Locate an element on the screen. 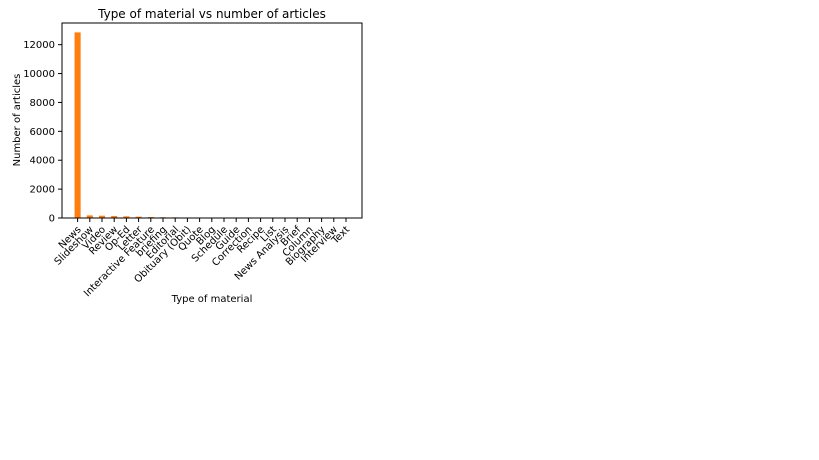 The height and width of the screenshot is (460, 819). y-axis: 0 2000 4000 6000 8000 10000 12000 is located at coordinates (42, 132).